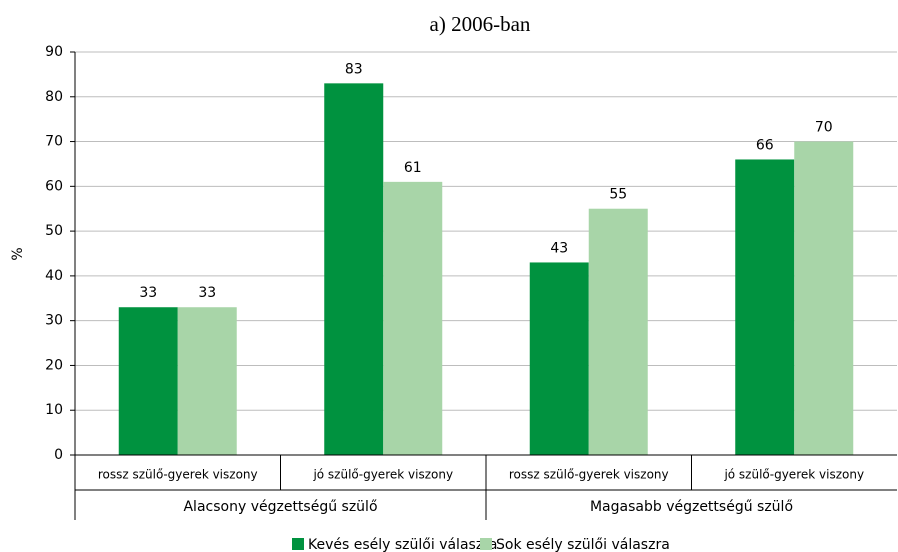 The width and height of the screenshot is (898, 552). I want to click on y-tick-label: 30, so click(54, 321).